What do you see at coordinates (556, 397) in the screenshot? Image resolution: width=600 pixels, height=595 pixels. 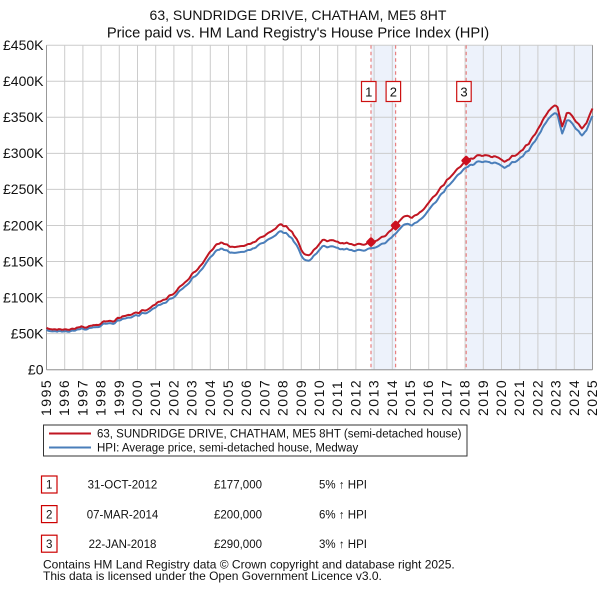 I see `svg-text: 2023` at bounding box center [556, 397].